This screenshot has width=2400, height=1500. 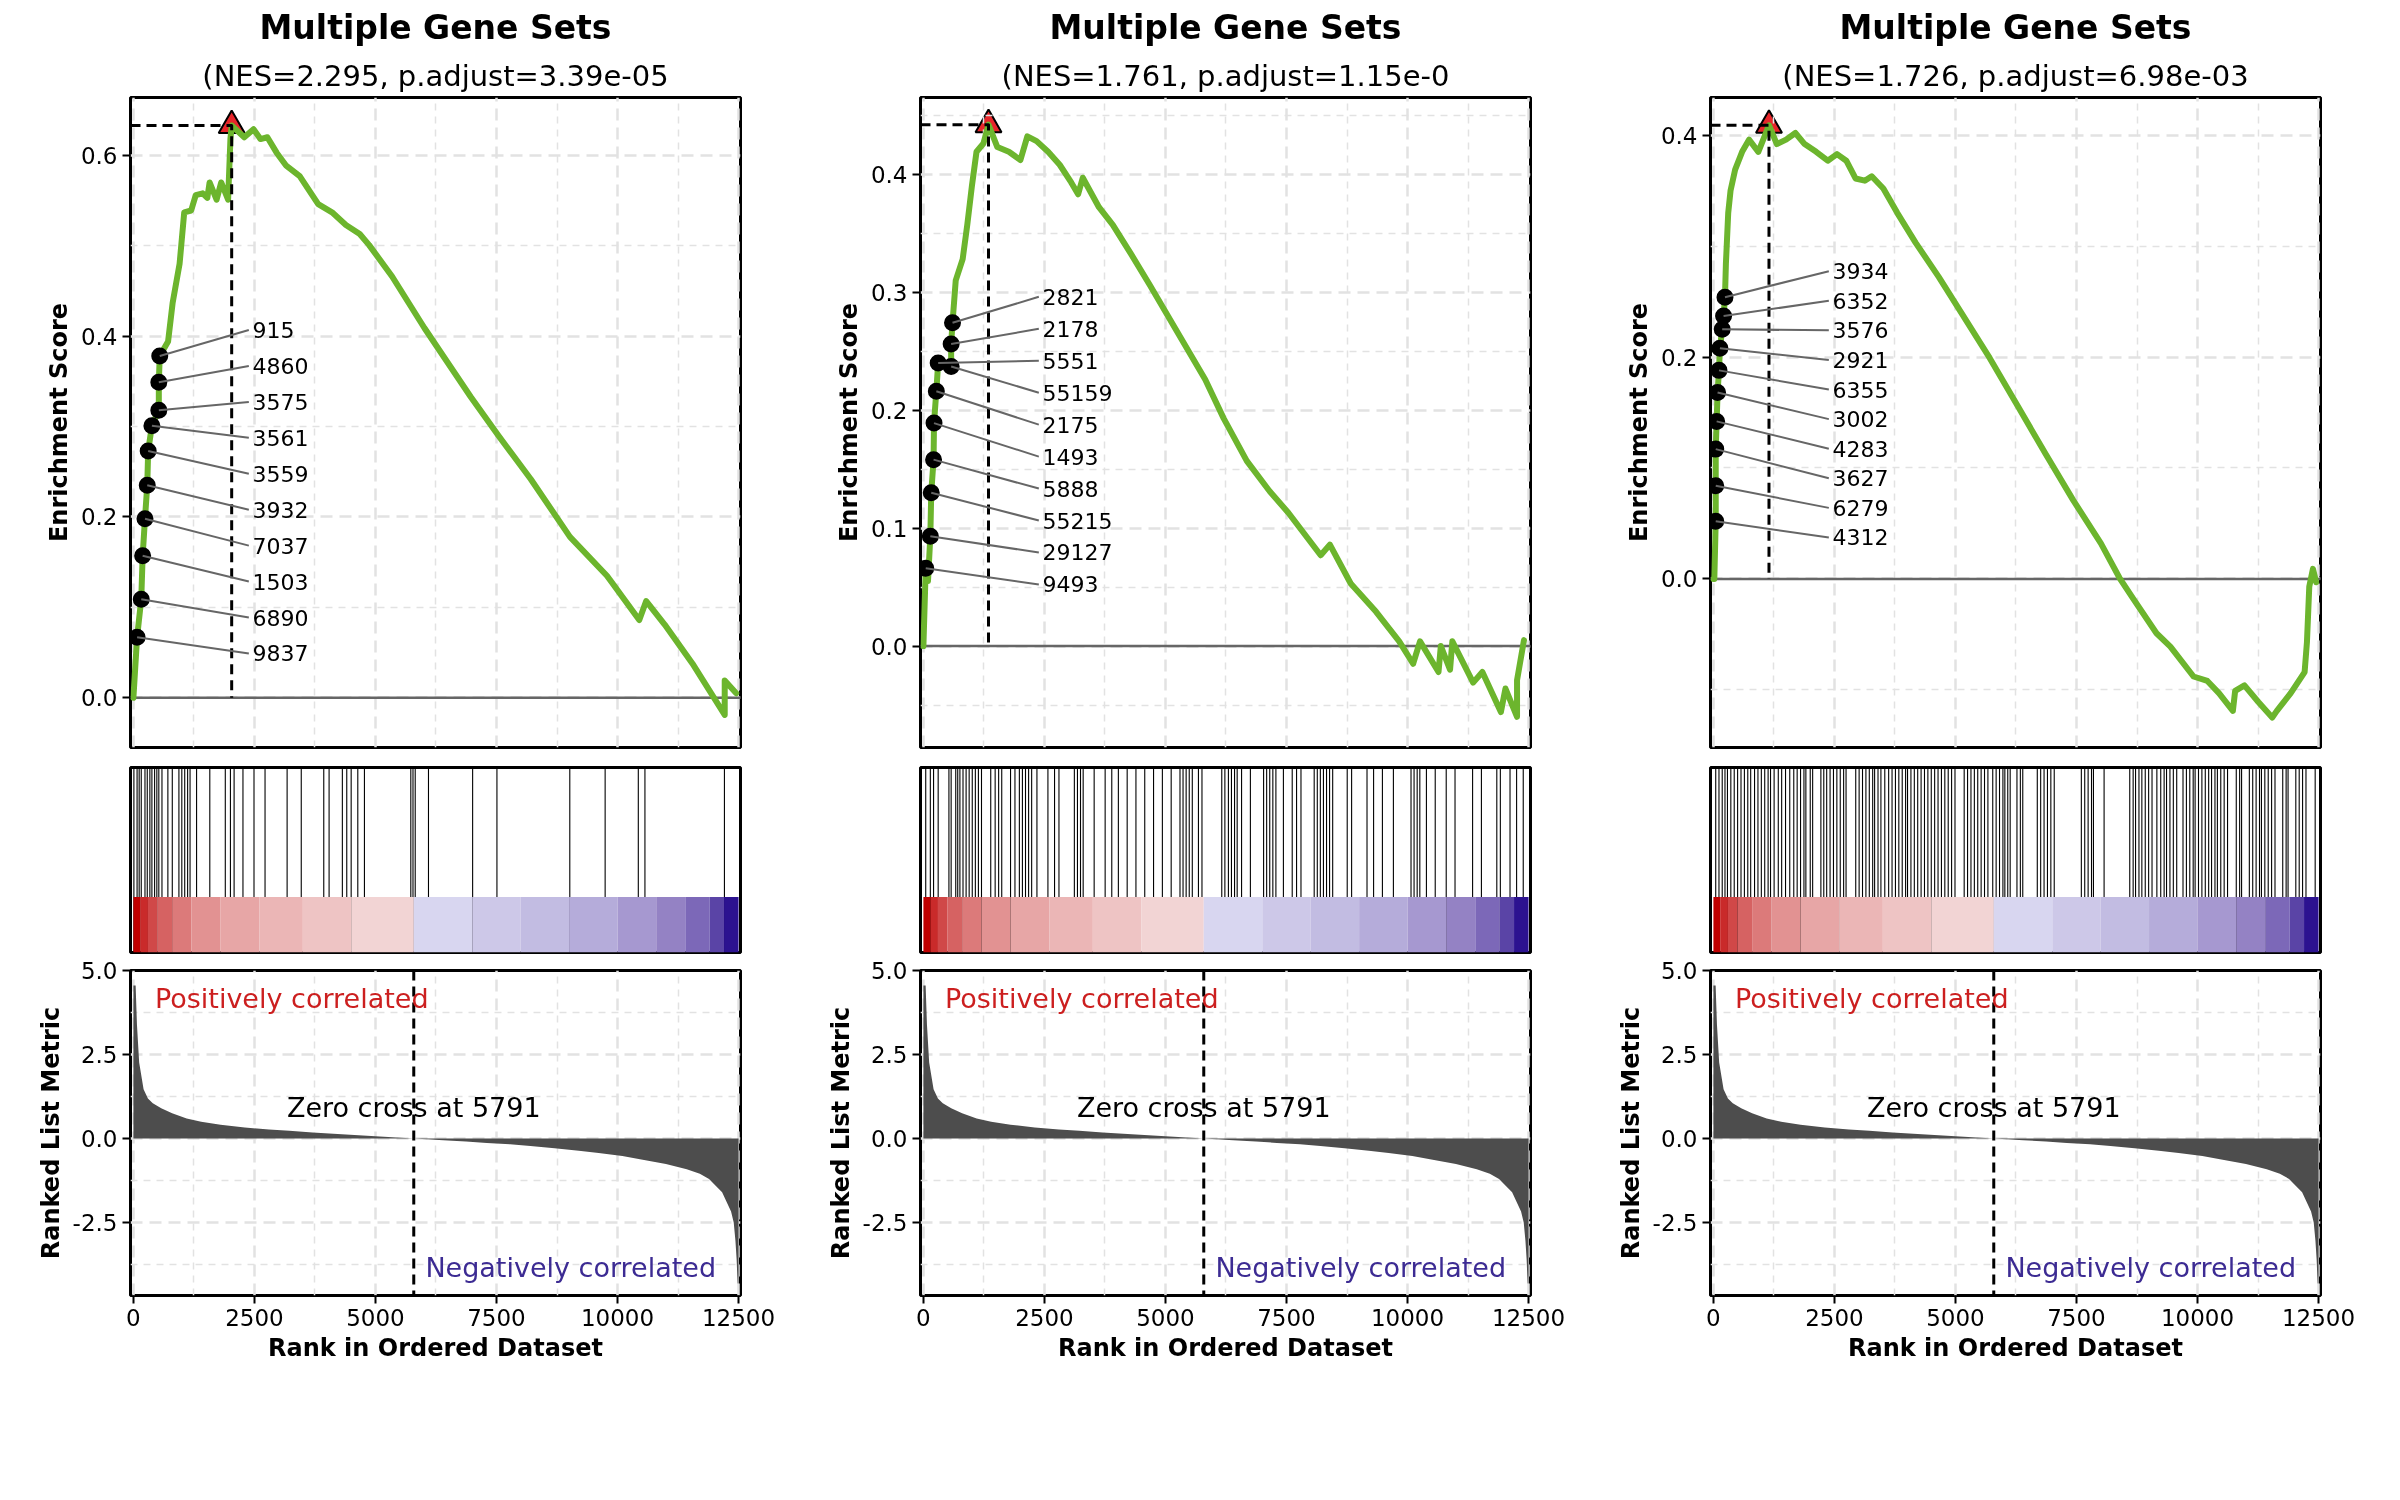 I want to click on annotation: 55215, so click(x=1077, y=521).